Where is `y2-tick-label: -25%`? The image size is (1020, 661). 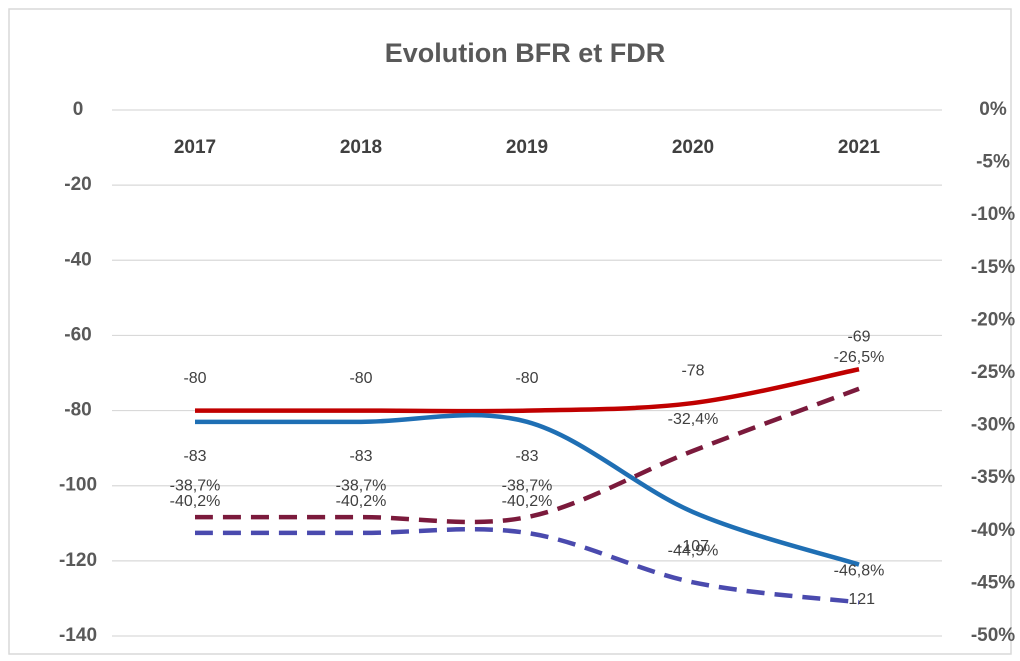
y2-tick-label: -25% is located at coordinates (993, 372).